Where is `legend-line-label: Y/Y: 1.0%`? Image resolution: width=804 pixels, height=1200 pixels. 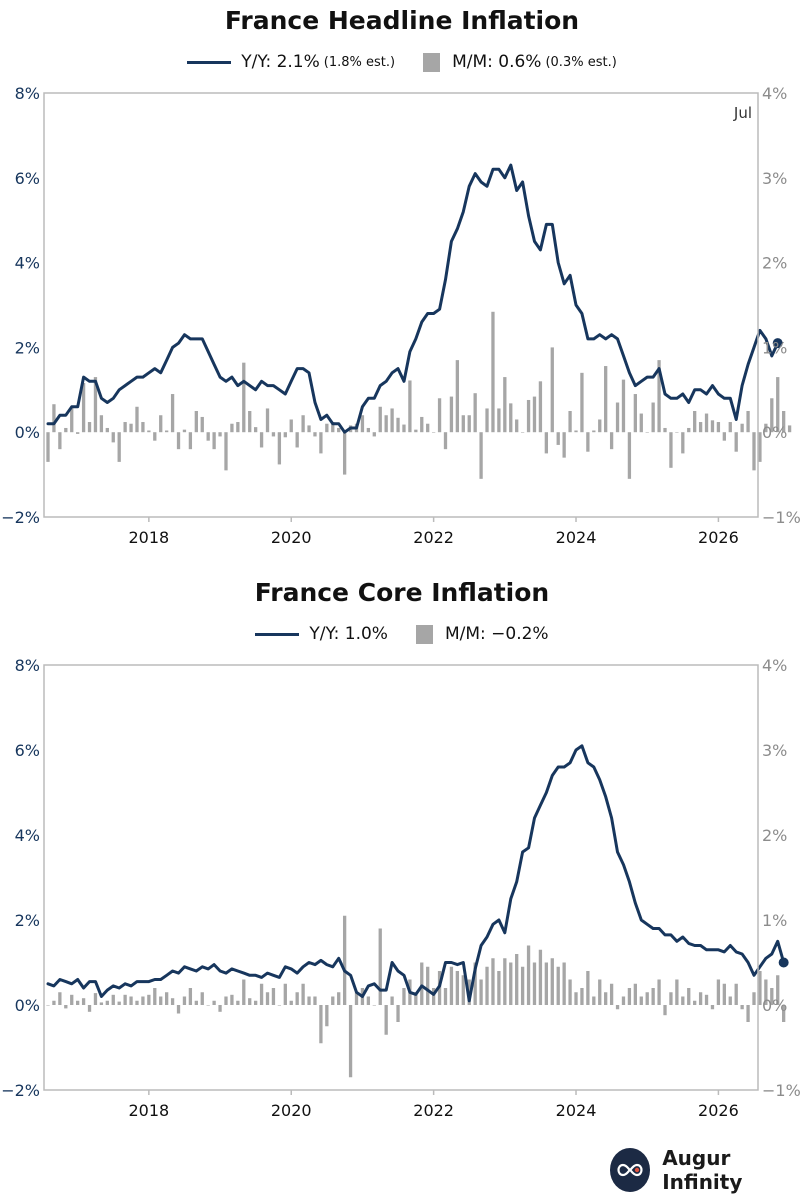 legend-line-label: Y/Y: 1.0% is located at coordinates (348, 634).